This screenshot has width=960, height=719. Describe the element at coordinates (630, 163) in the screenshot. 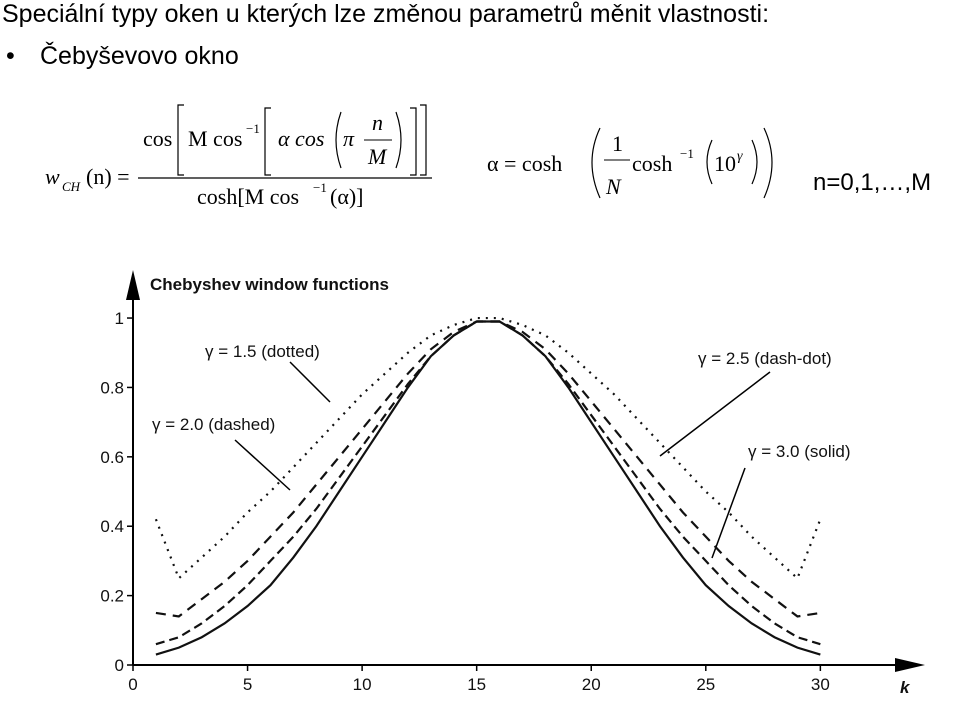

I see `formula-2: α = cosh 1 N cosh −1 10 γ` at that location.